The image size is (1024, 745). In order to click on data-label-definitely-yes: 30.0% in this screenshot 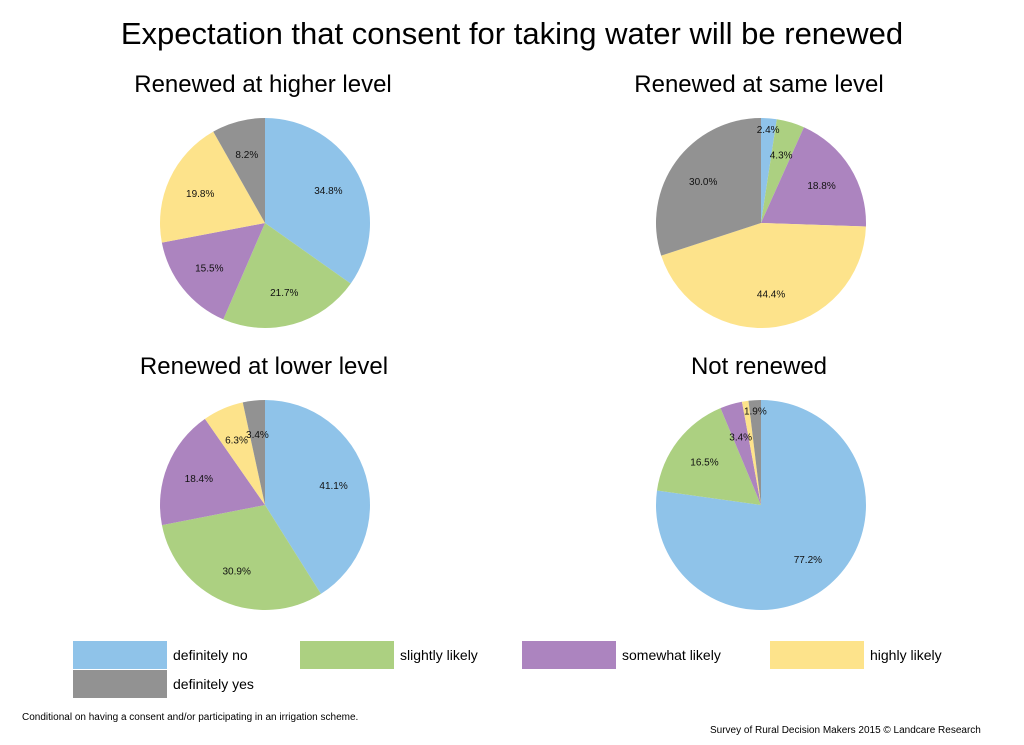, I will do `click(703, 182)`.